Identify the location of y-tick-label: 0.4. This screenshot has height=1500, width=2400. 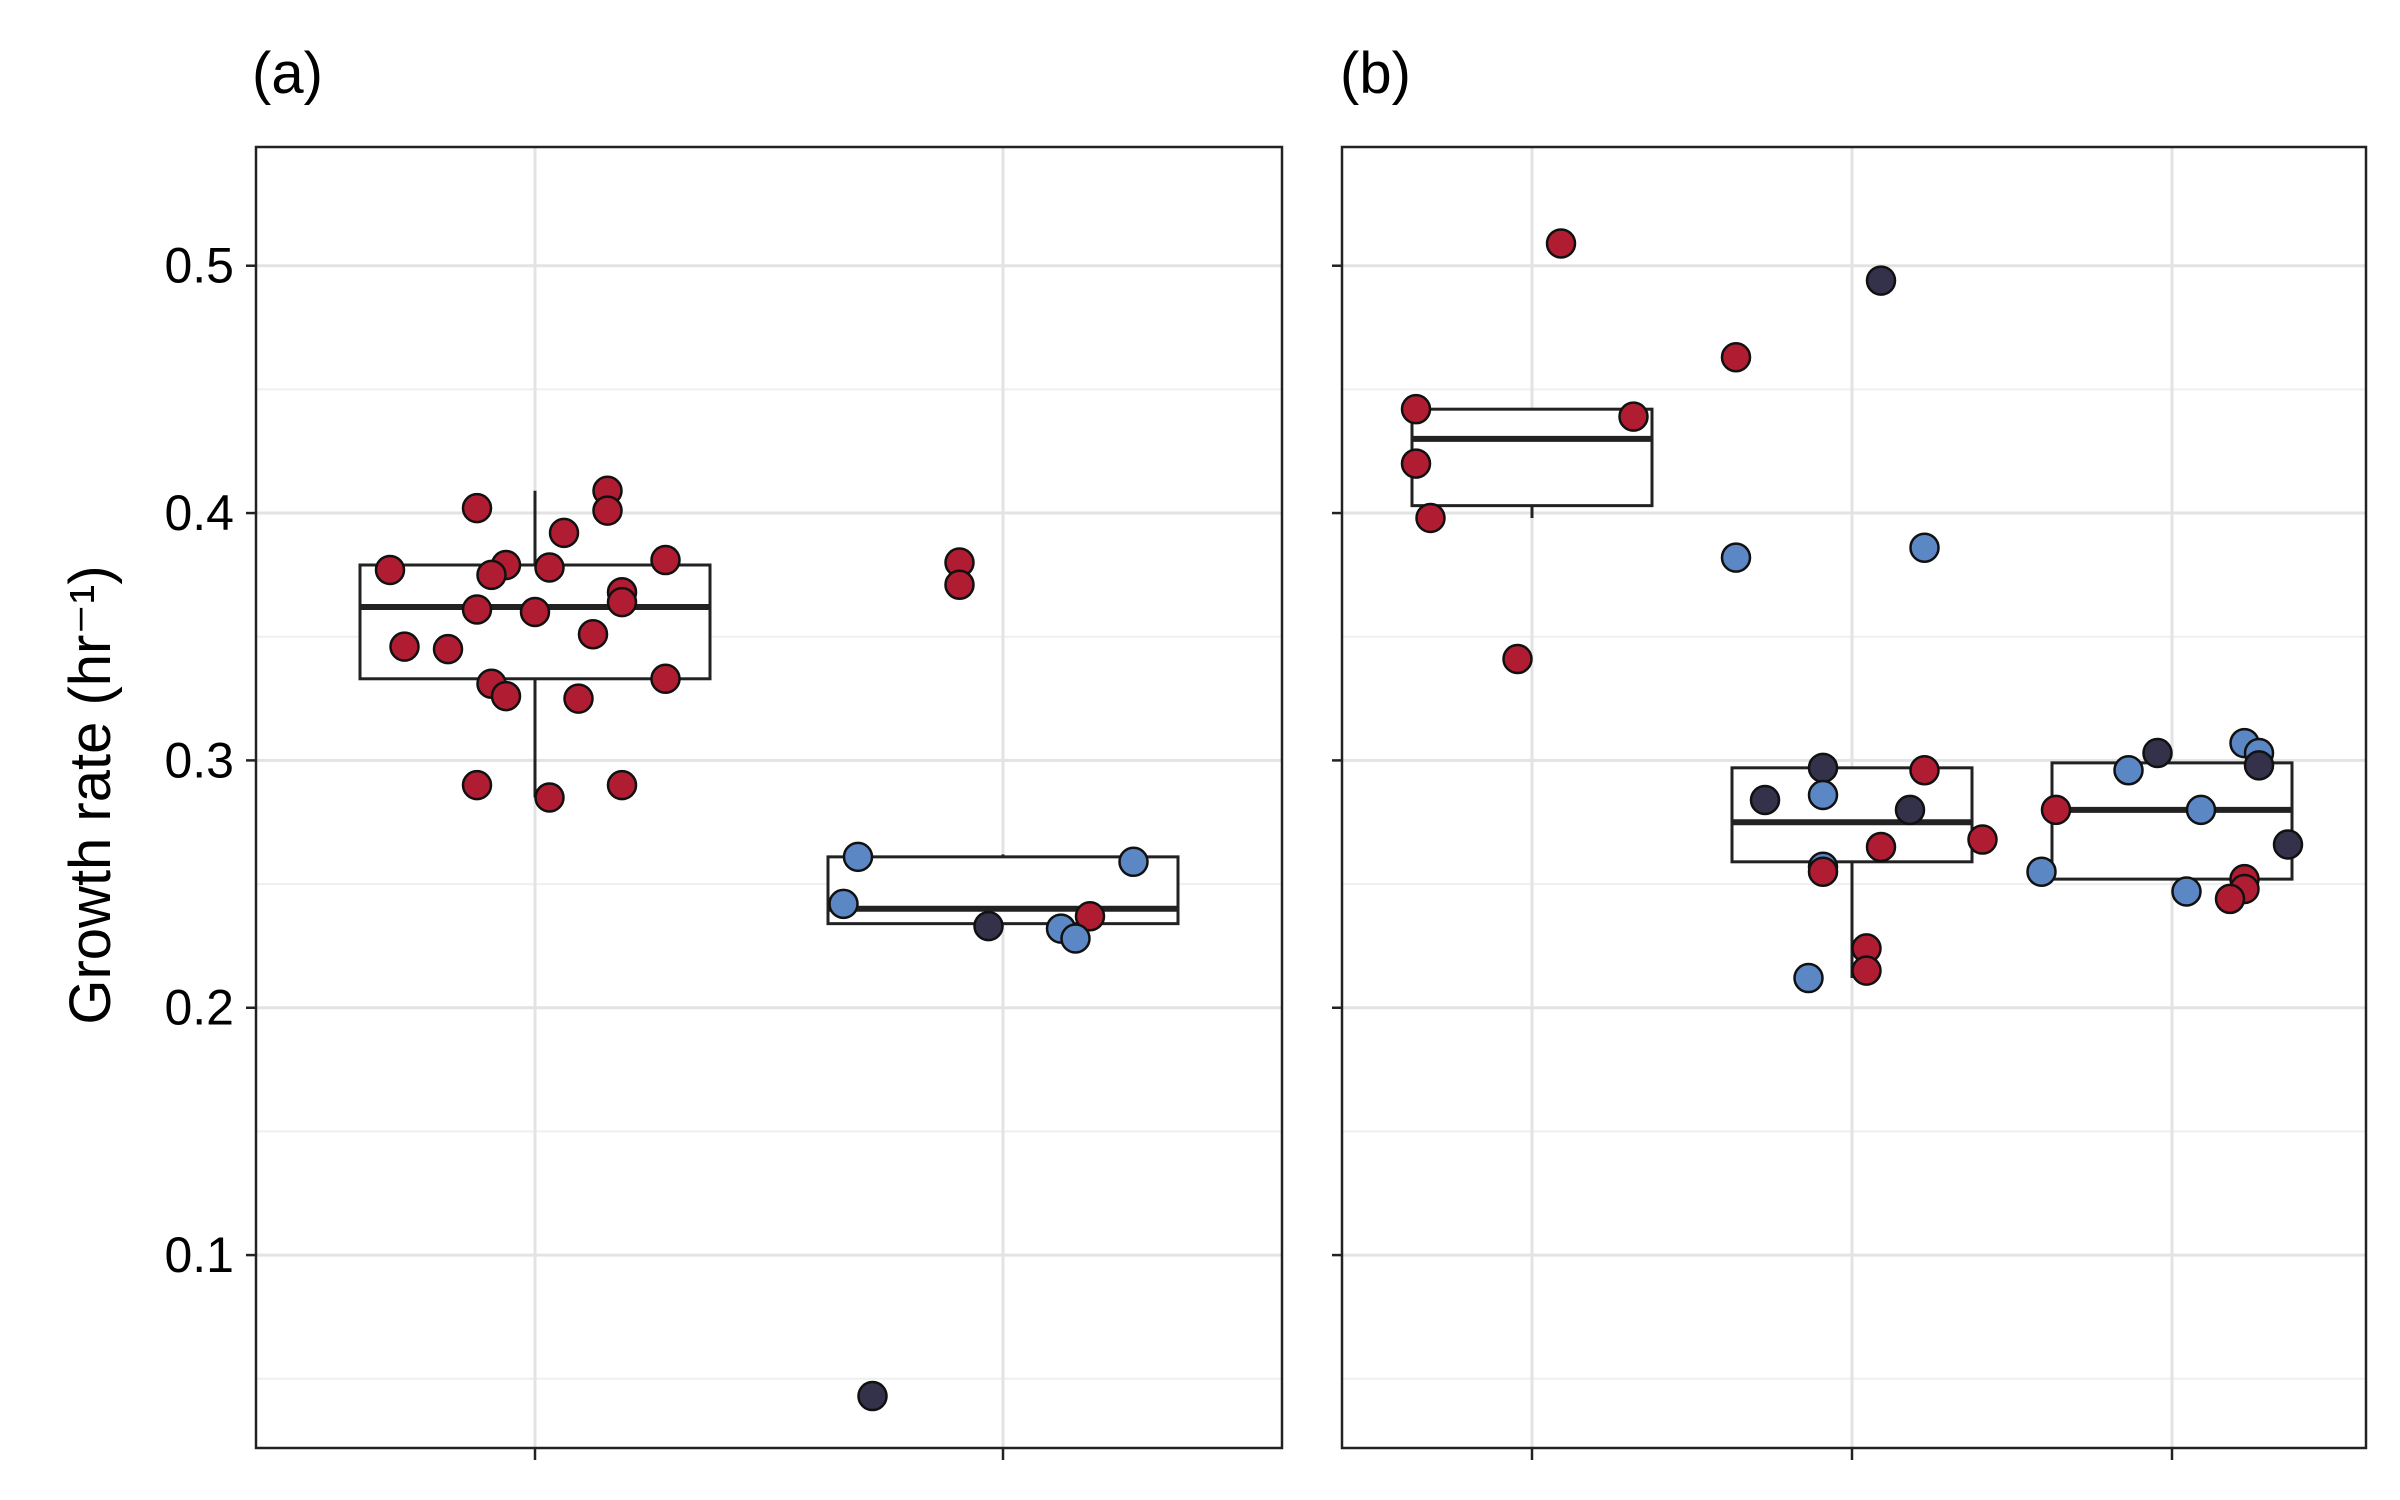
(199, 513).